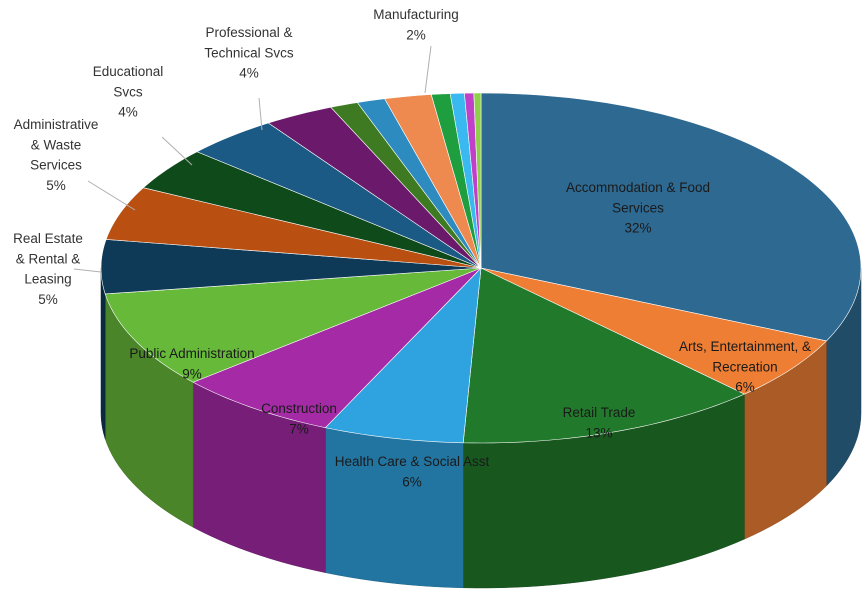 This screenshot has width=862, height=598. Describe the element at coordinates (412, 471) in the screenshot. I see `slice-label-3: Health Care & Social Asst 6%` at that location.